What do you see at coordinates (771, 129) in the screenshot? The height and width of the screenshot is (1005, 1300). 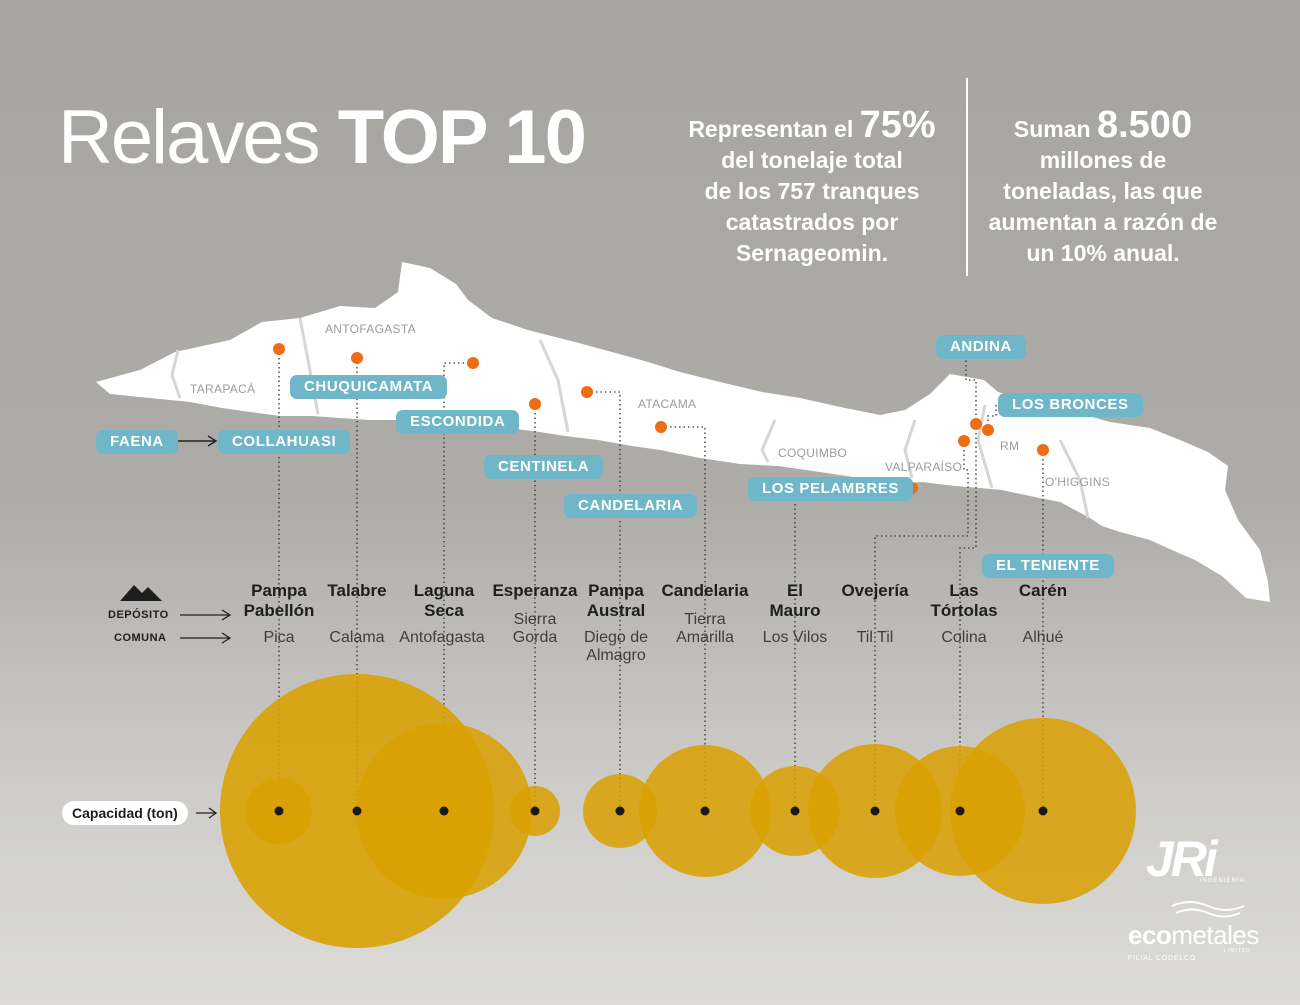 I see `stat-left-line-1a: Representan el` at bounding box center [771, 129].